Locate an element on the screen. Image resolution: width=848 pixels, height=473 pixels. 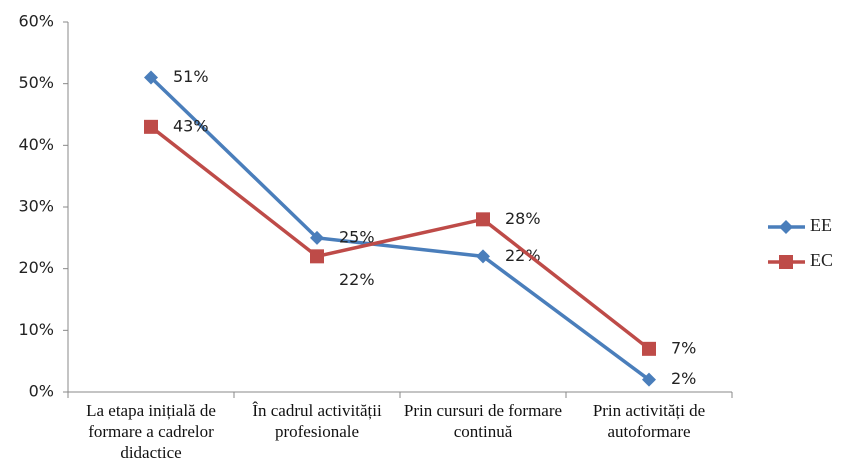
x-tick-label: În cadrul activității profesionale is located at coordinates (317, 421).